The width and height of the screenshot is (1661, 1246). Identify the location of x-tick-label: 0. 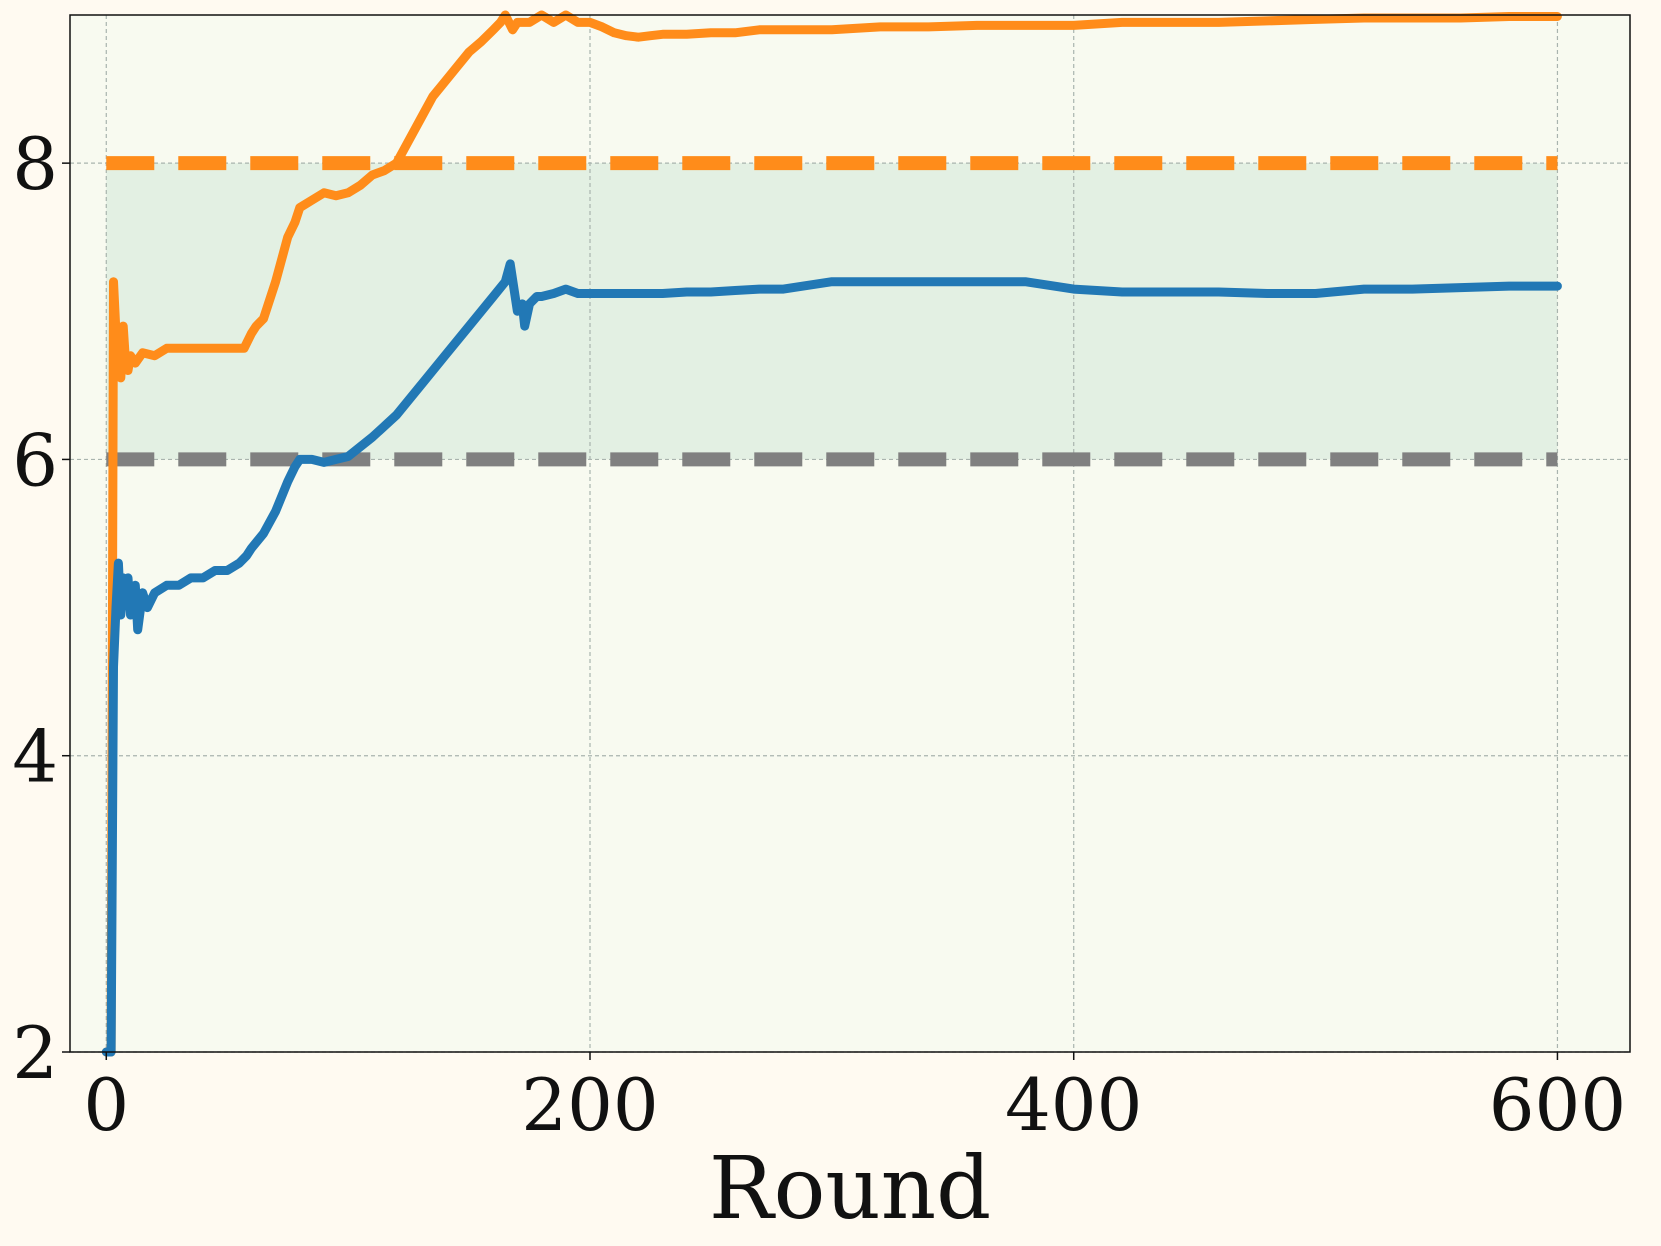
(106, 1105).